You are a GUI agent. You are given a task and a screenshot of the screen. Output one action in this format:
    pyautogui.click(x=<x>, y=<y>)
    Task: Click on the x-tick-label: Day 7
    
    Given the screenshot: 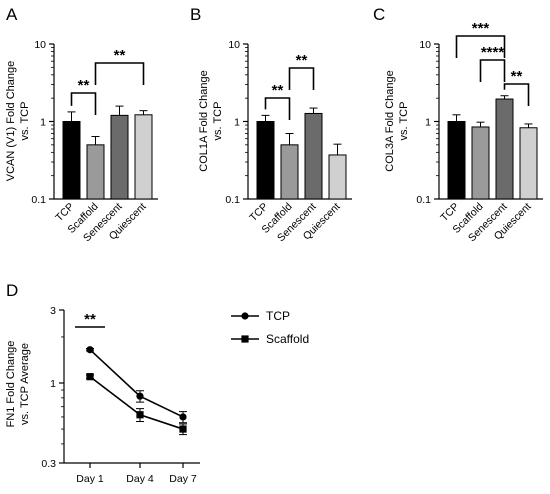 What is the action you would take?
    pyautogui.click(x=183, y=479)
    